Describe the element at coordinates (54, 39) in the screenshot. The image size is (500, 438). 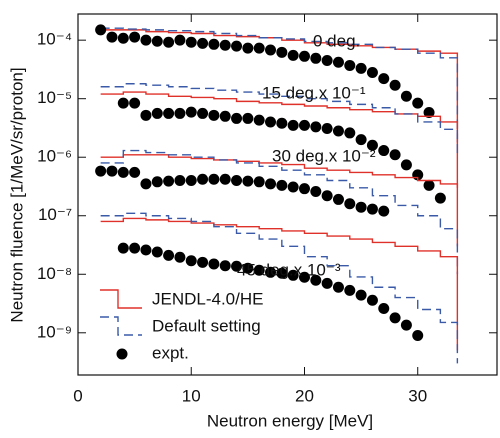
I see `y-tick-label: 10⁻⁴` at that location.